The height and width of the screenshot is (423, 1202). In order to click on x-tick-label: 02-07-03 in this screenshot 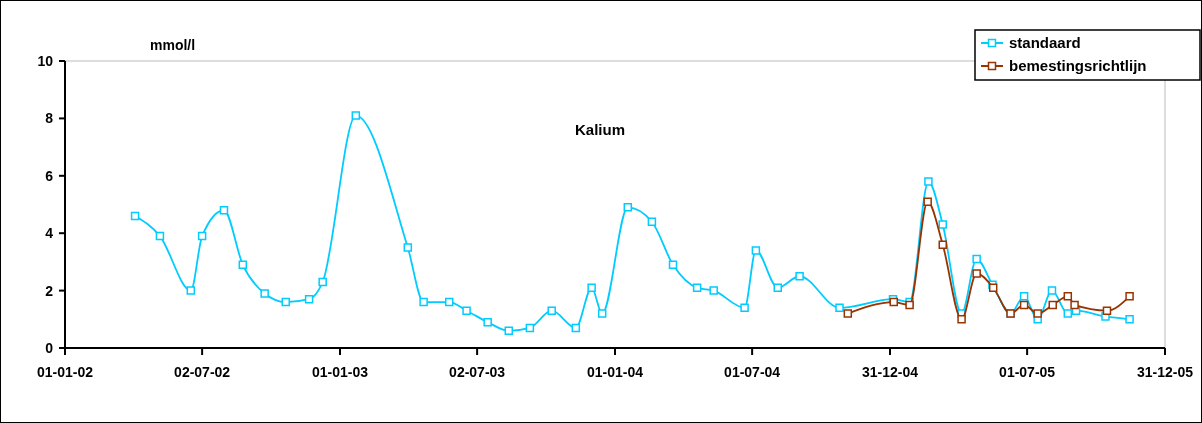, I will do `click(477, 372)`.